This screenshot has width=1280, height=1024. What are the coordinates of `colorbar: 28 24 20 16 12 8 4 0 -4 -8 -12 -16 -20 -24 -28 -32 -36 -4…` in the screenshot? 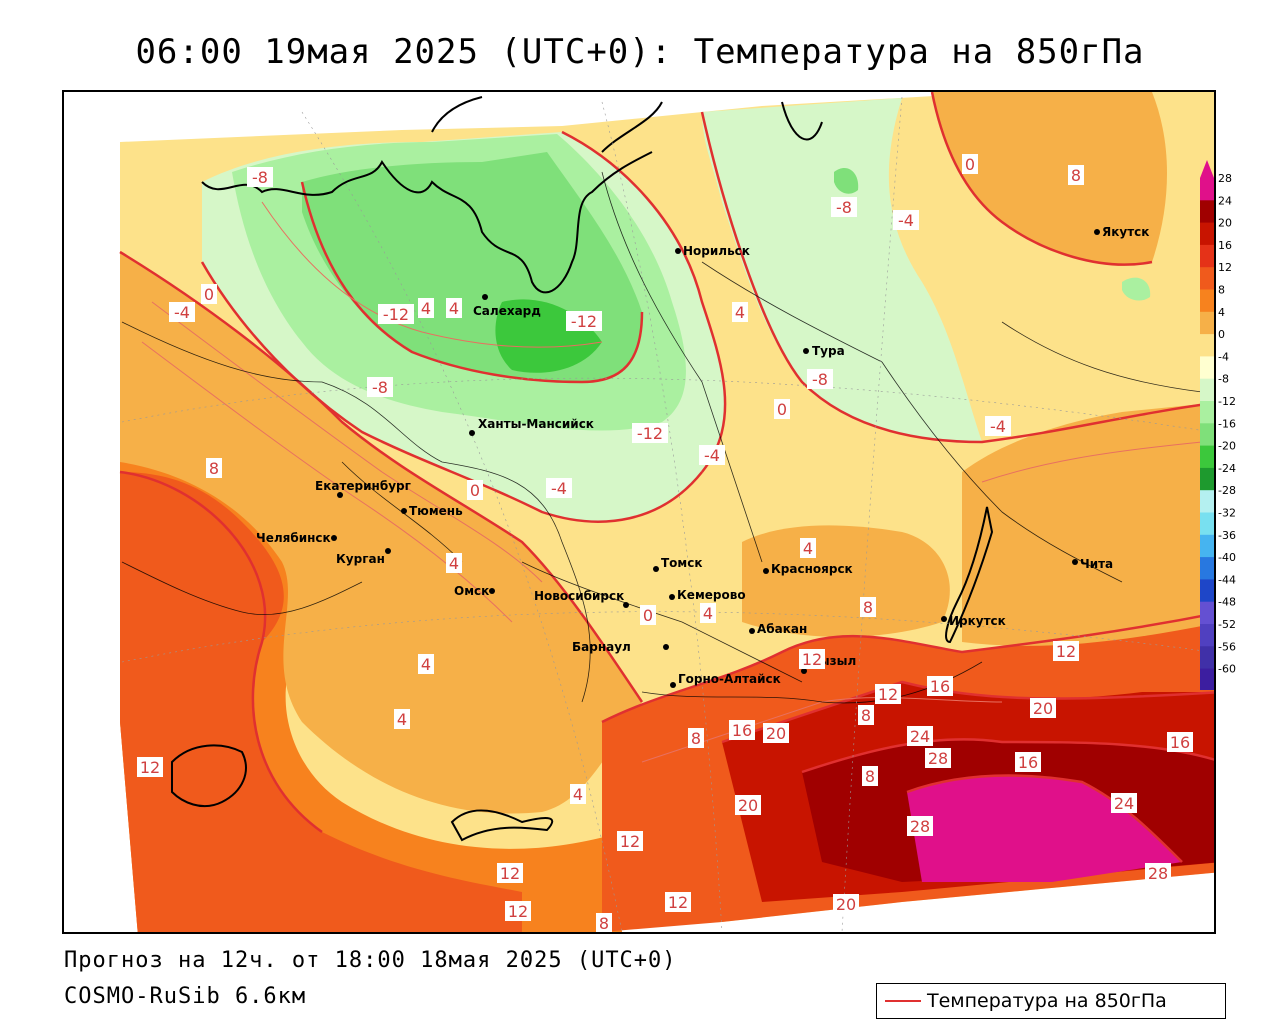 It's located at (1218, 425).